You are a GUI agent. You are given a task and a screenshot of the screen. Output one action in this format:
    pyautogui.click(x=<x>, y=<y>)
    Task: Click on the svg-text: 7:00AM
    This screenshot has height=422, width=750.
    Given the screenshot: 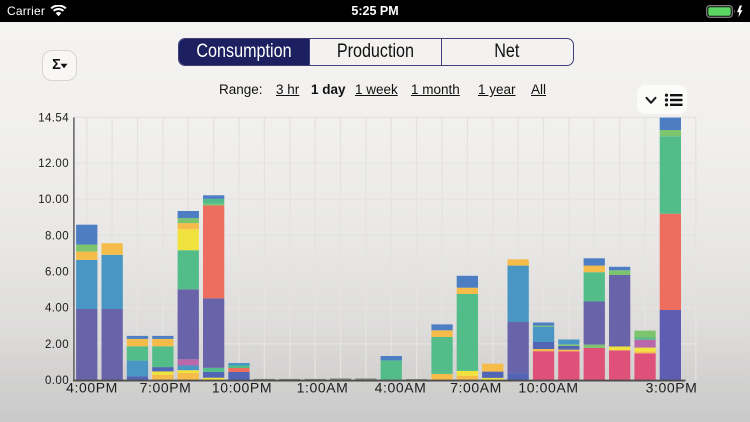 What is the action you would take?
    pyautogui.click(x=476, y=388)
    